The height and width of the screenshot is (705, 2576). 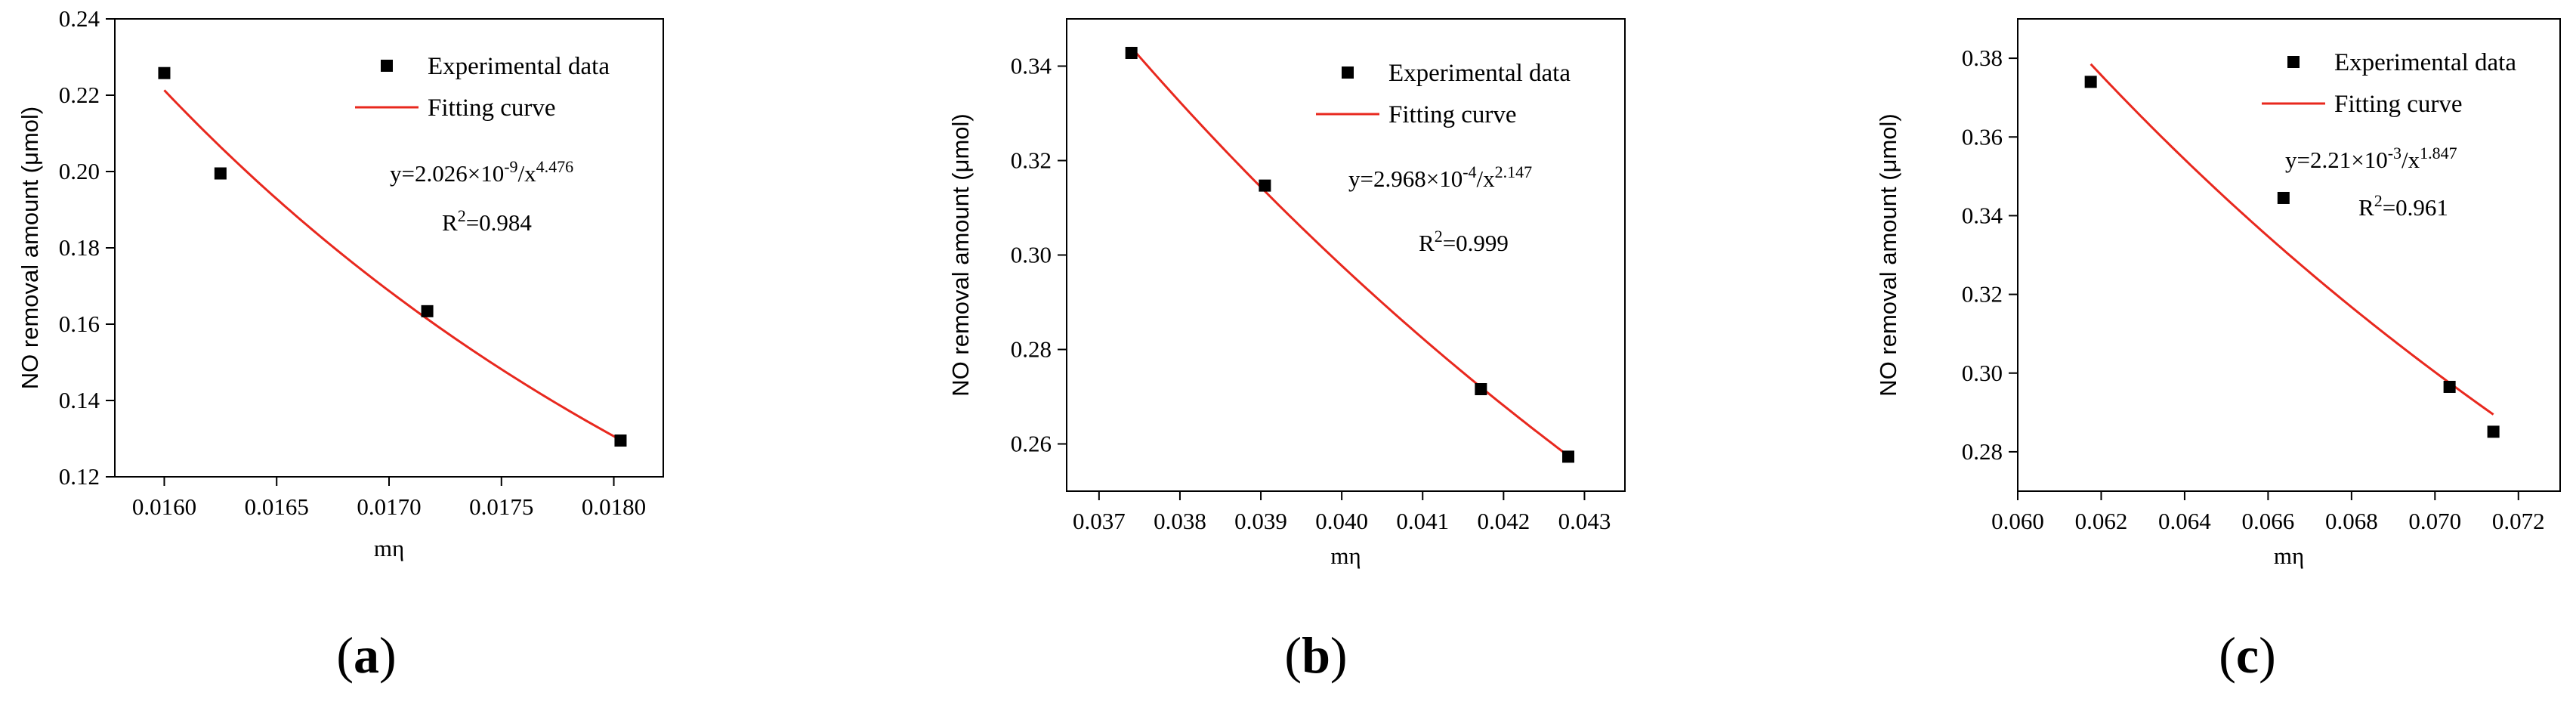 What do you see at coordinates (79, 477) in the screenshot?
I see `y-tick-label: 0.12` at bounding box center [79, 477].